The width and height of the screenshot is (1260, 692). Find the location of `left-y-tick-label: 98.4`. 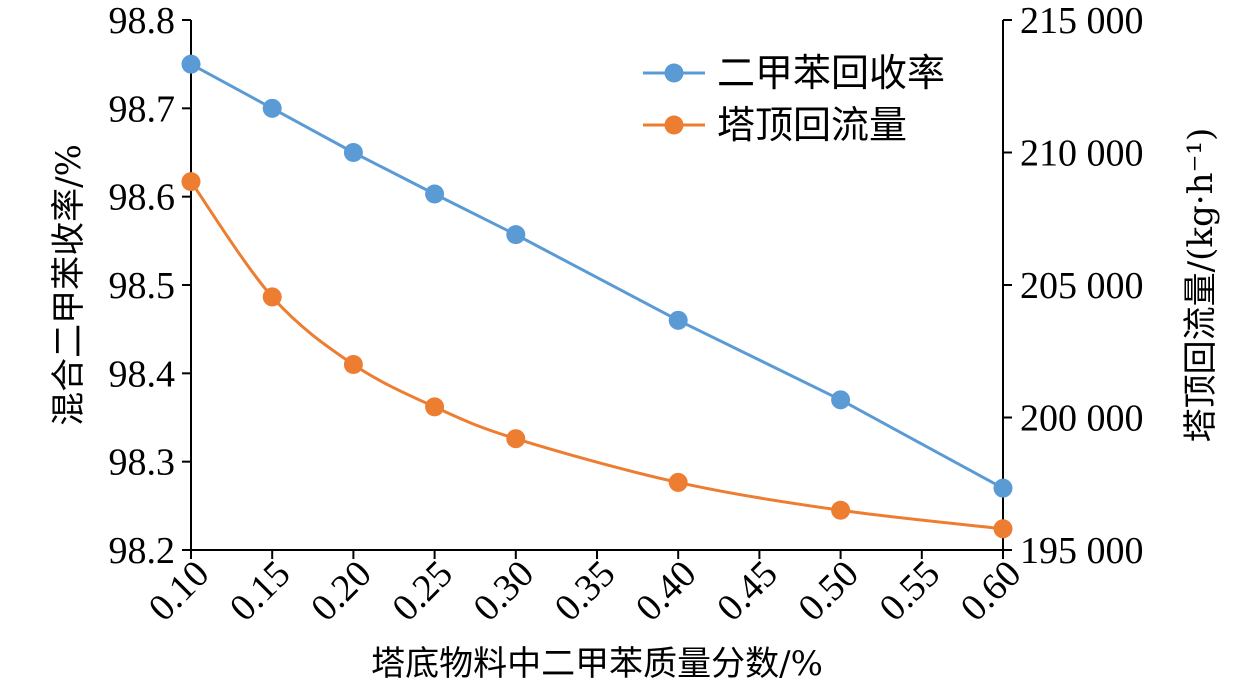

left-y-tick-label: 98.4 is located at coordinates (142, 374).